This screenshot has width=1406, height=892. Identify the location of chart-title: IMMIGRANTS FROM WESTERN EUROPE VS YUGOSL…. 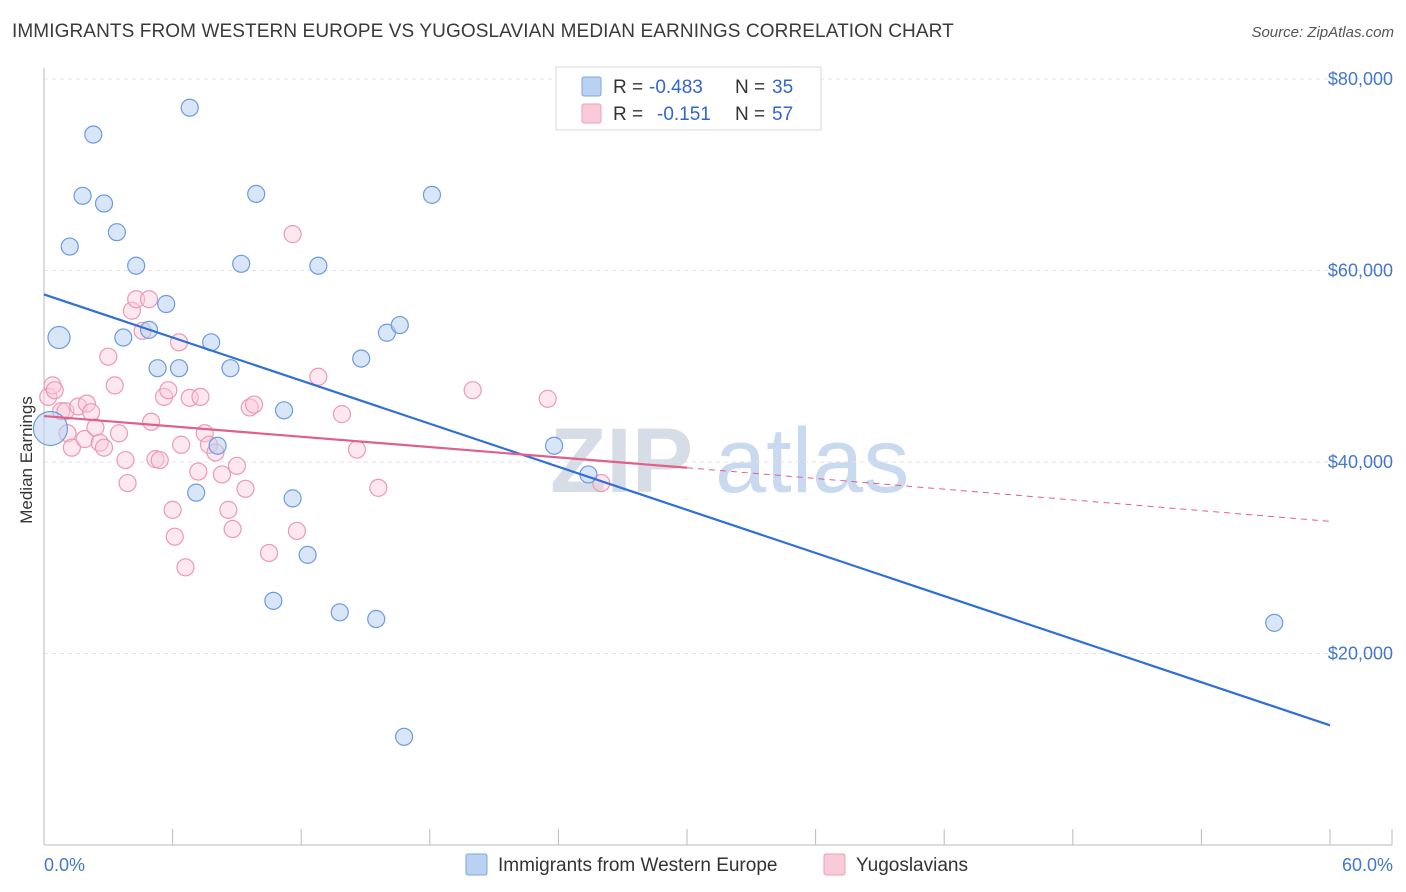
(483, 31).